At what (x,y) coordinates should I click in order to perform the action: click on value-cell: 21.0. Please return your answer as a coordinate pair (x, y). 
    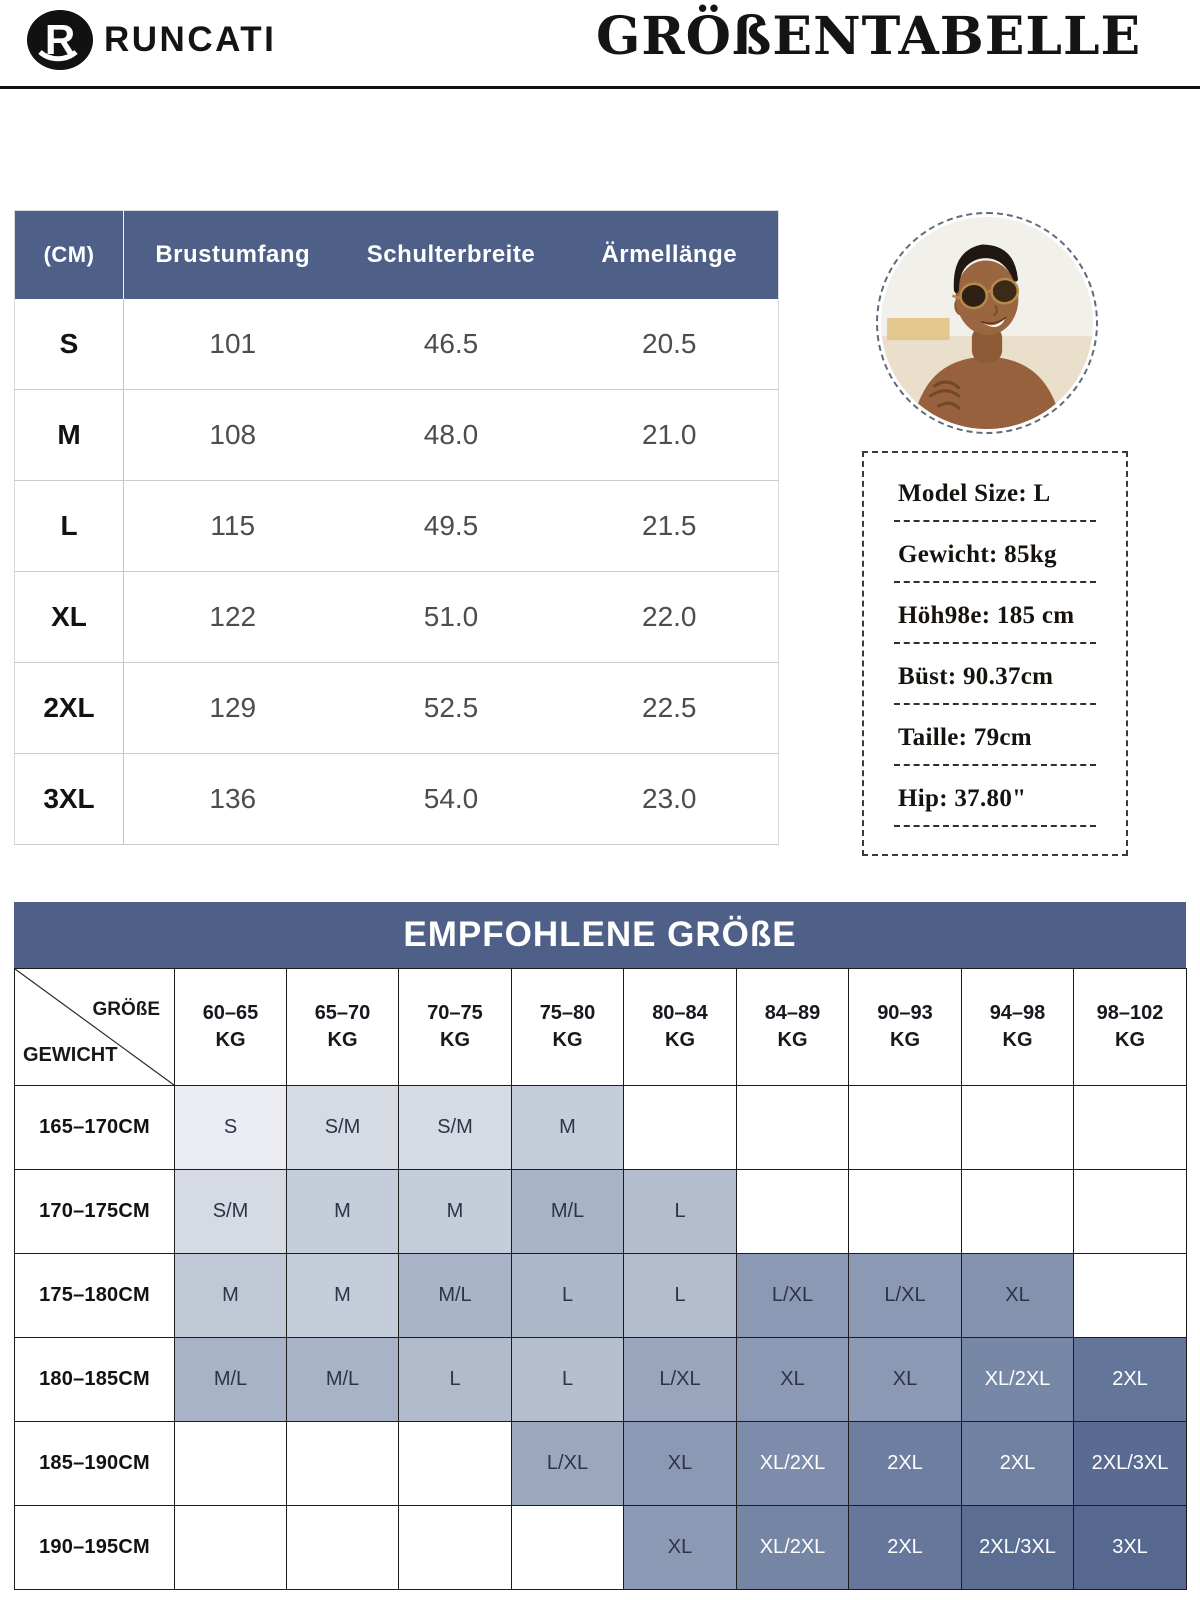
    Looking at the image, I should click on (669, 434).